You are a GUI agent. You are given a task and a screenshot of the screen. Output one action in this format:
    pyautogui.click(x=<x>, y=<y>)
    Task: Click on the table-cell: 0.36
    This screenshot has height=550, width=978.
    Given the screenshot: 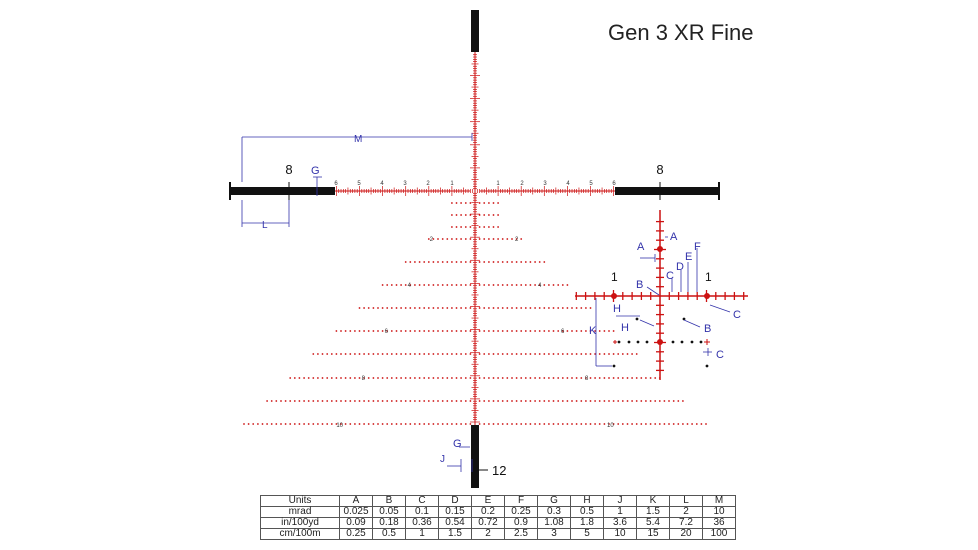 What is the action you would take?
    pyautogui.click(x=422, y=523)
    